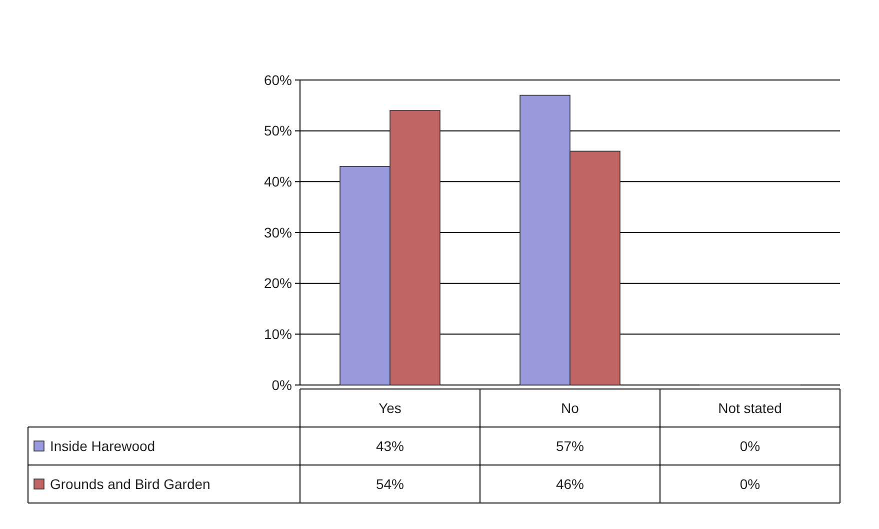 The image size is (879, 529). I want to click on data-label: 43%, so click(390, 446).